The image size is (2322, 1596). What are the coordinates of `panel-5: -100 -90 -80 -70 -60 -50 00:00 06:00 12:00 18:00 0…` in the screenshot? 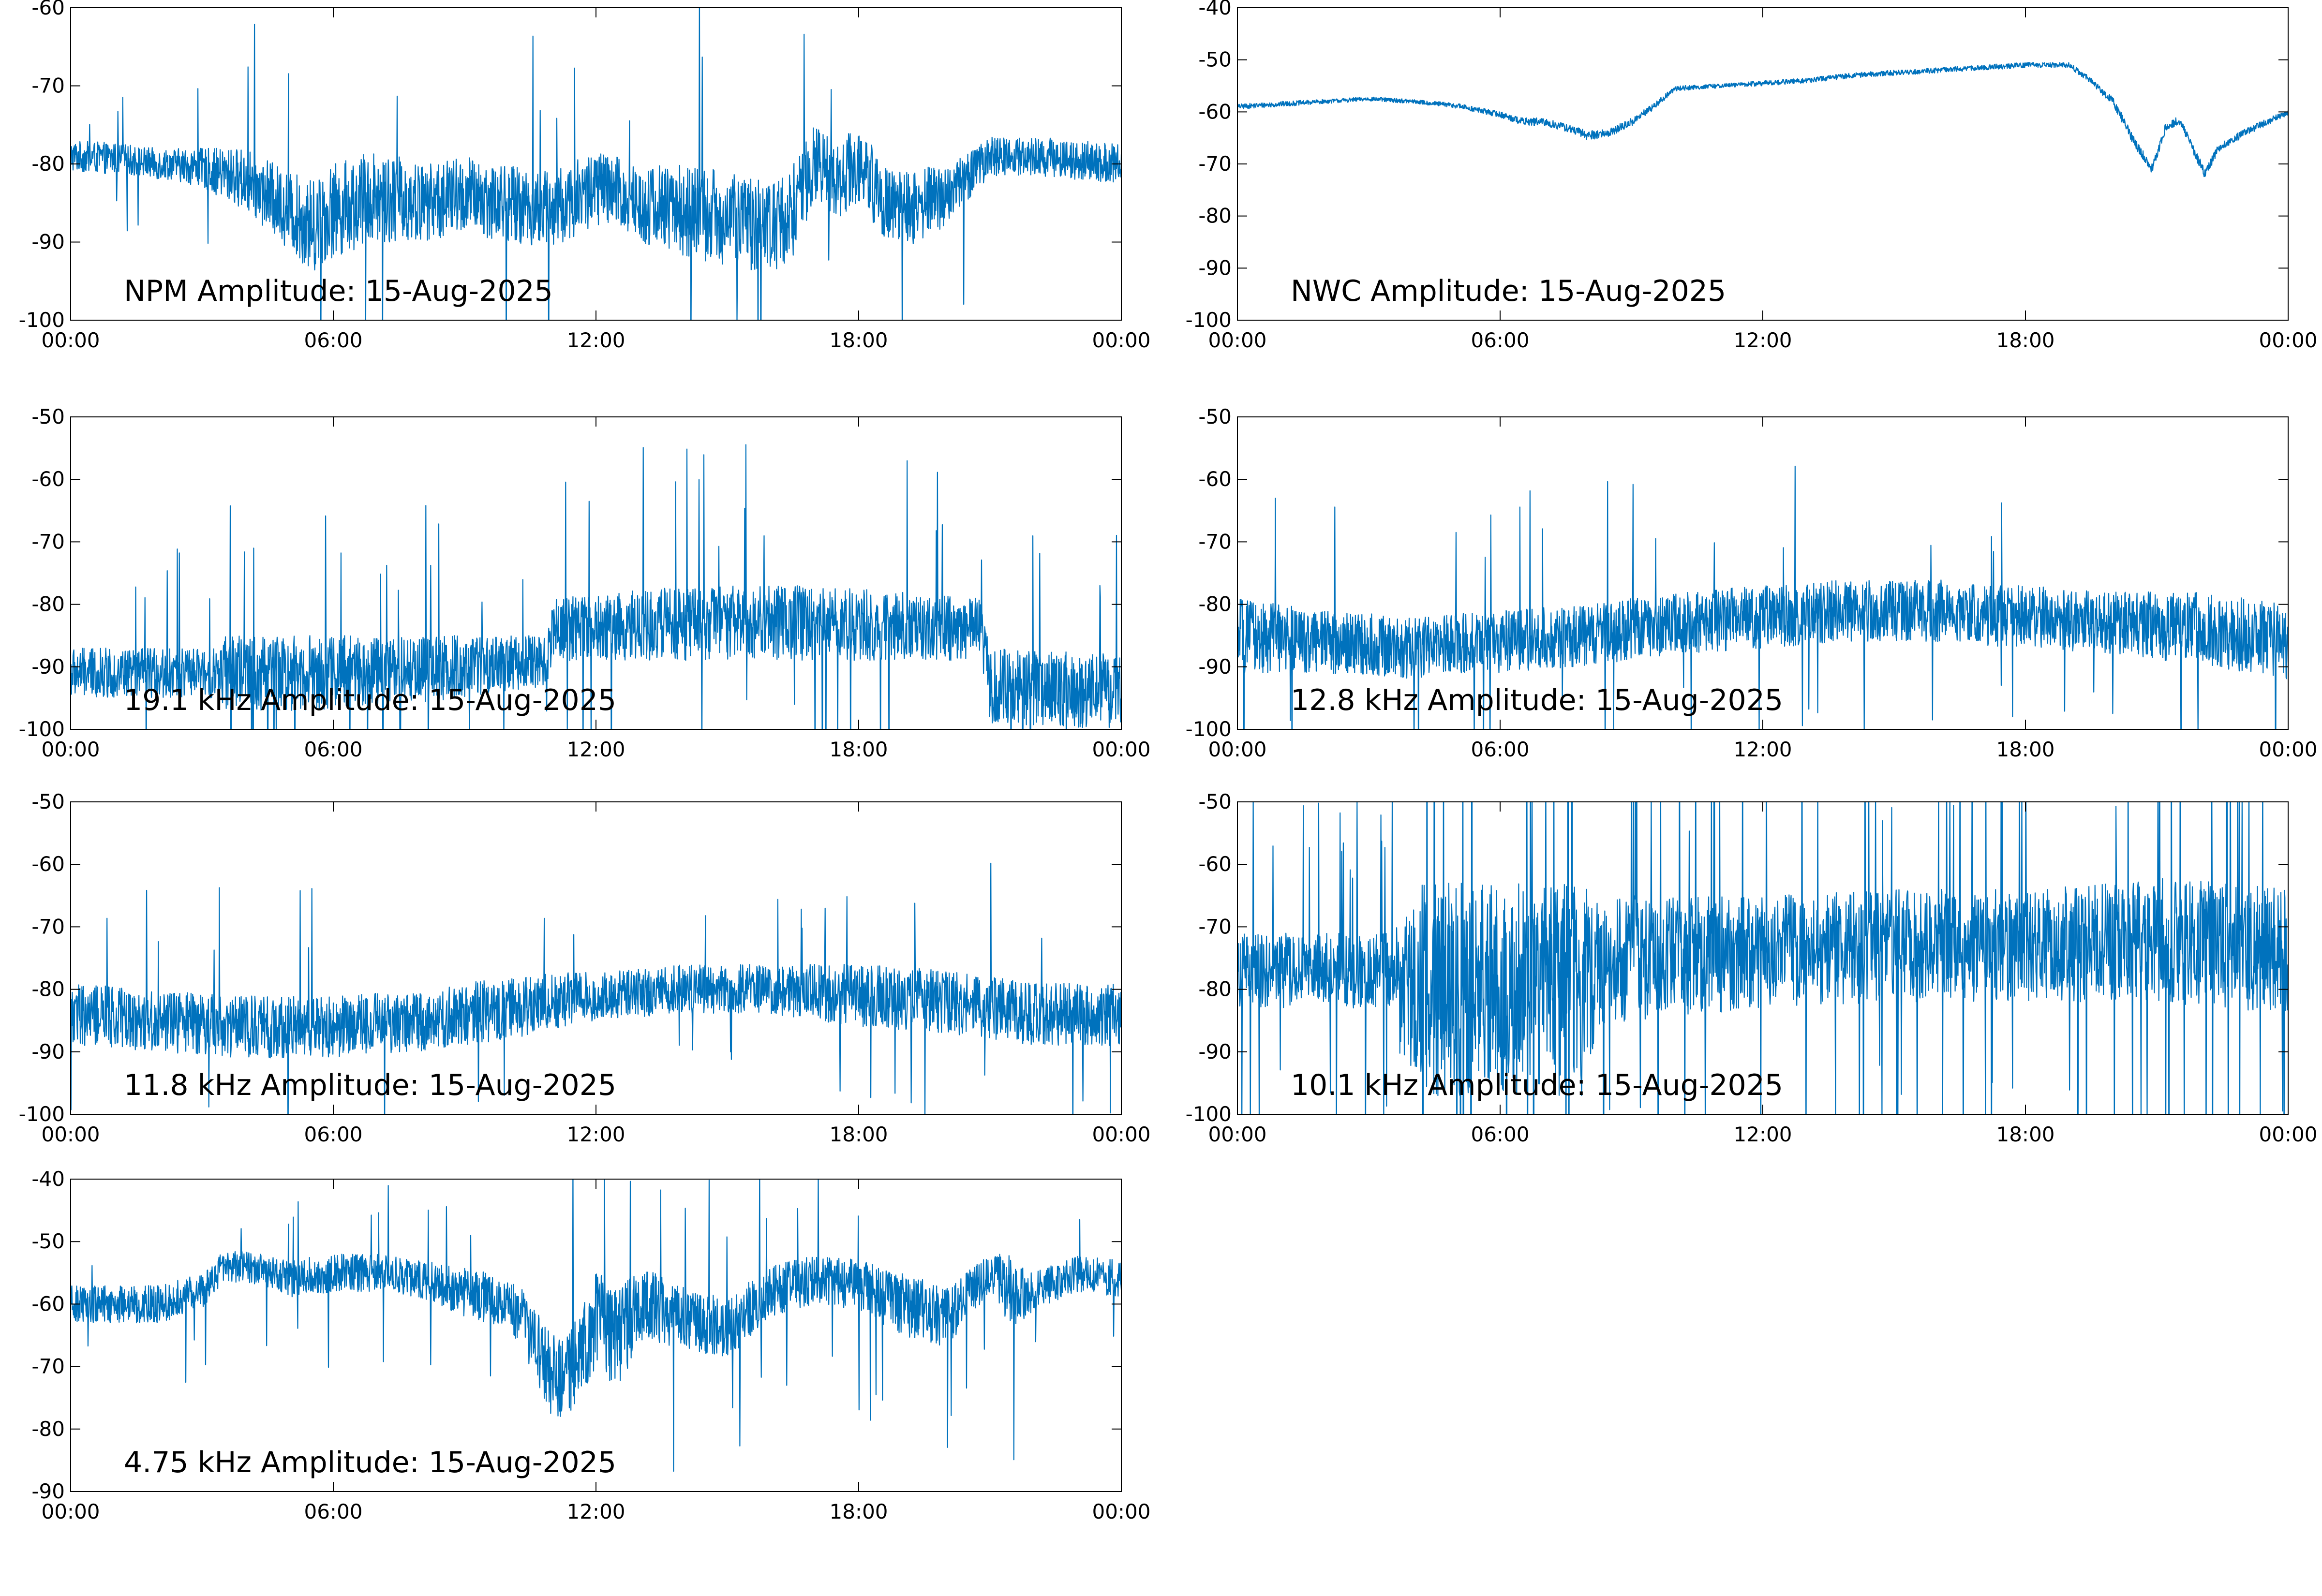 It's located at (585, 968).